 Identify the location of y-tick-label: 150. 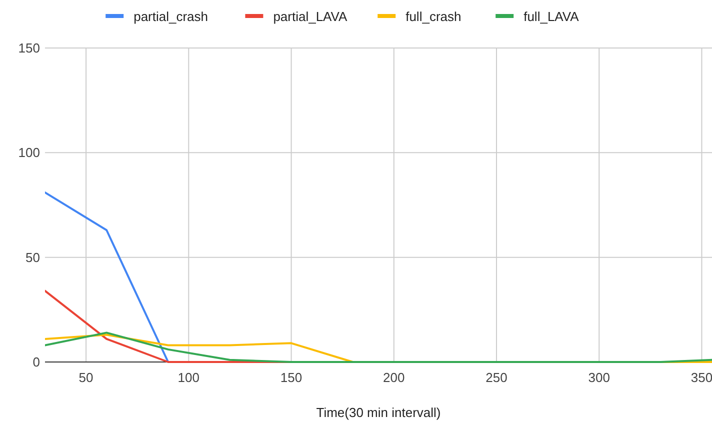
(29, 48).